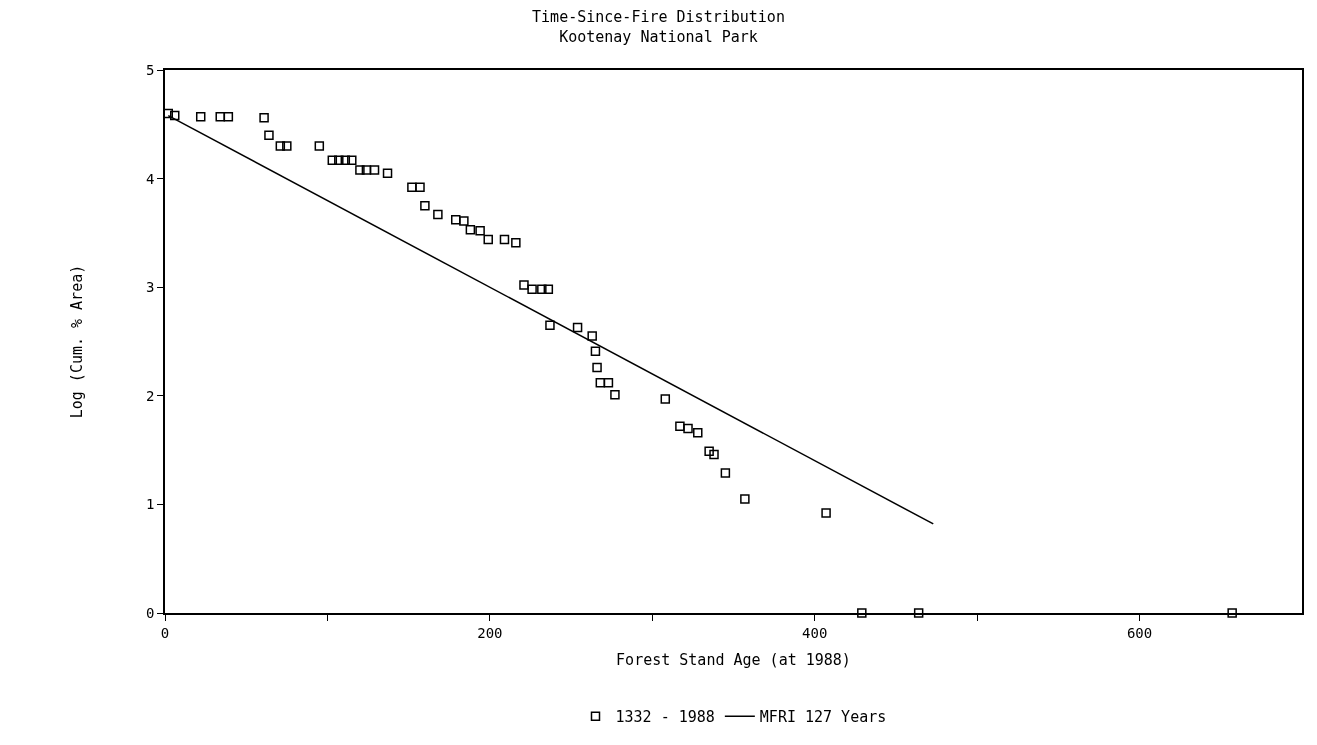  What do you see at coordinates (150, 69) in the screenshot?
I see `y-tick-label: 5` at bounding box center [150, 69].